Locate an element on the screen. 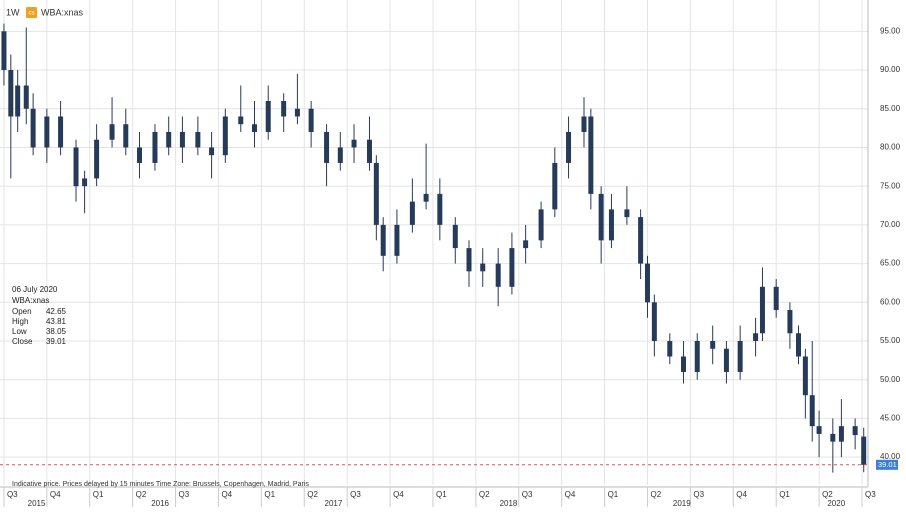 The height and width of the screenshot is (524, 906). info-label: Open is located at coordinates (22, 311).